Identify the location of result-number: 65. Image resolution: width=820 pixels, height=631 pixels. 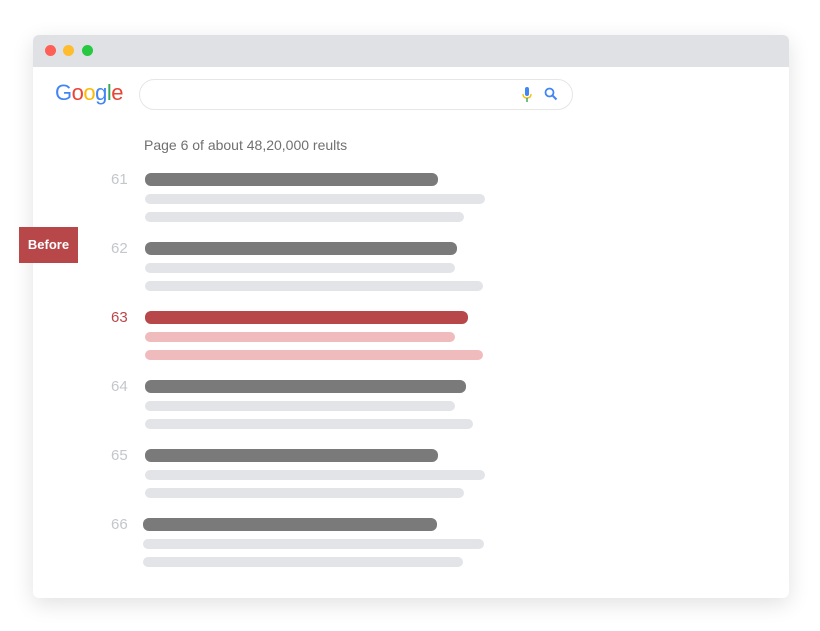
(119, 455).